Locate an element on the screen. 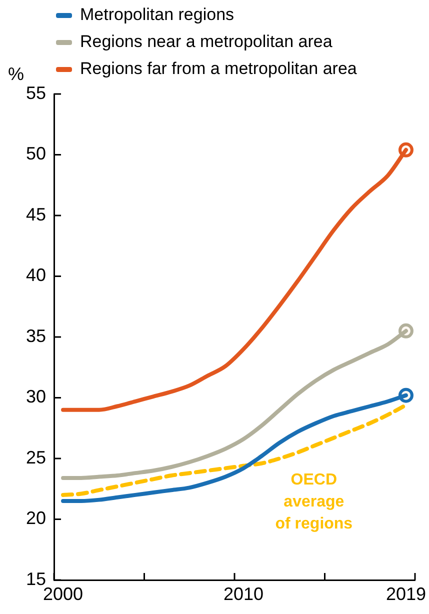  y-tick-label: 20 is located at coordinates (36, 518).